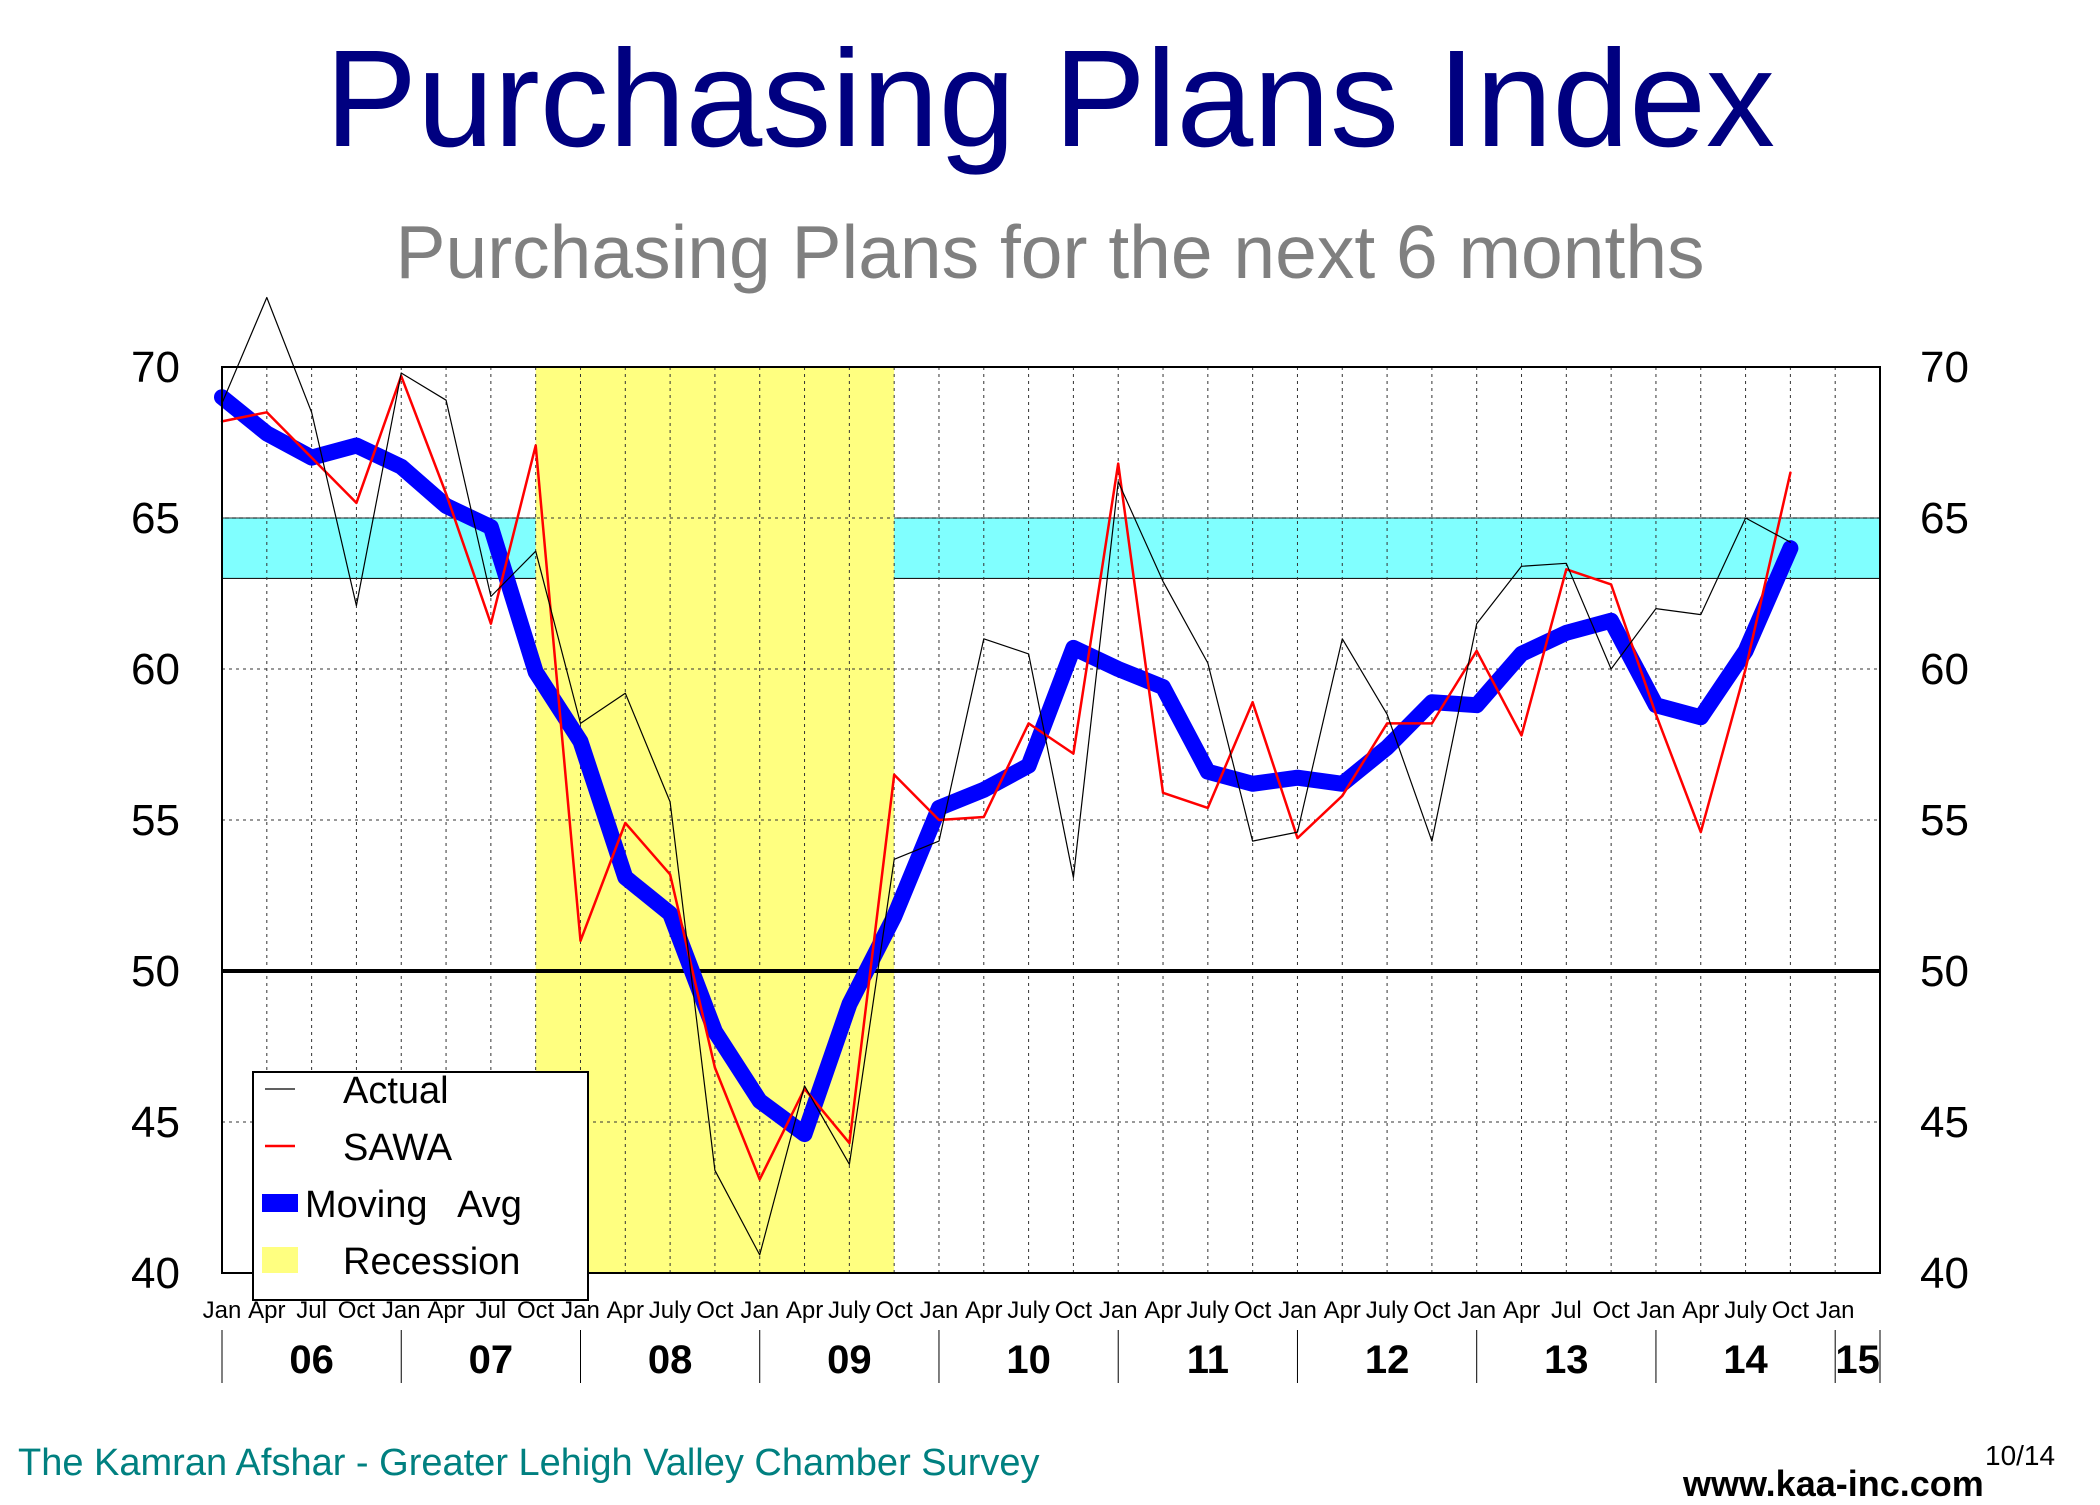 Image resolution: width=2100 pixels, height=1505 pixels. What do you see at coordinates (1745, 1360) in the screenshot?
I see `year-label: 14` at bounding box center [1745, 1360].